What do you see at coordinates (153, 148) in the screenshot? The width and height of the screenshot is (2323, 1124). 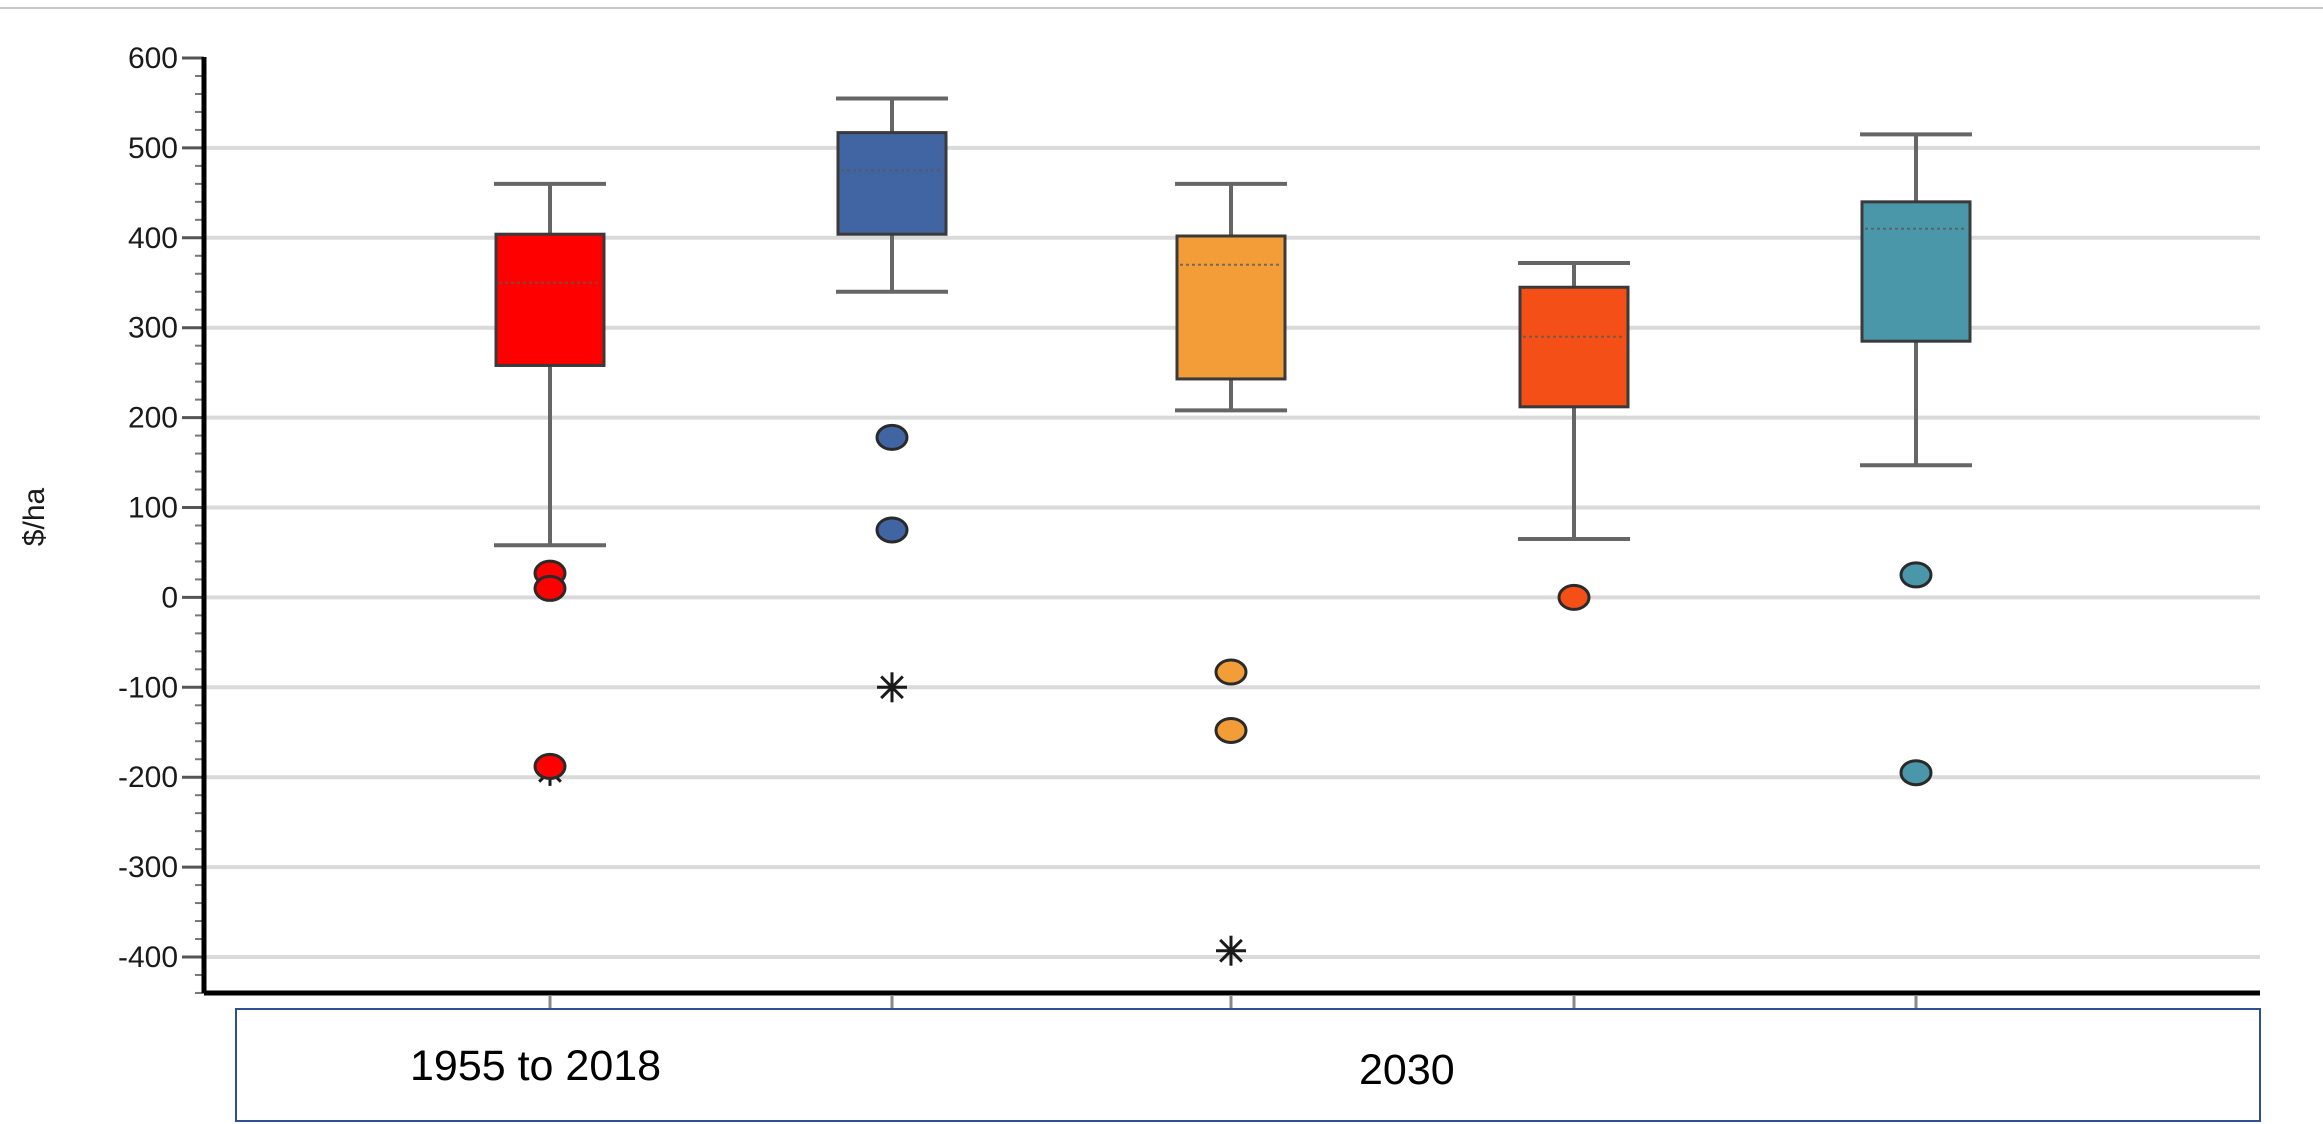 I see `y-tick-label: 500` at bounding box center [153, 148].